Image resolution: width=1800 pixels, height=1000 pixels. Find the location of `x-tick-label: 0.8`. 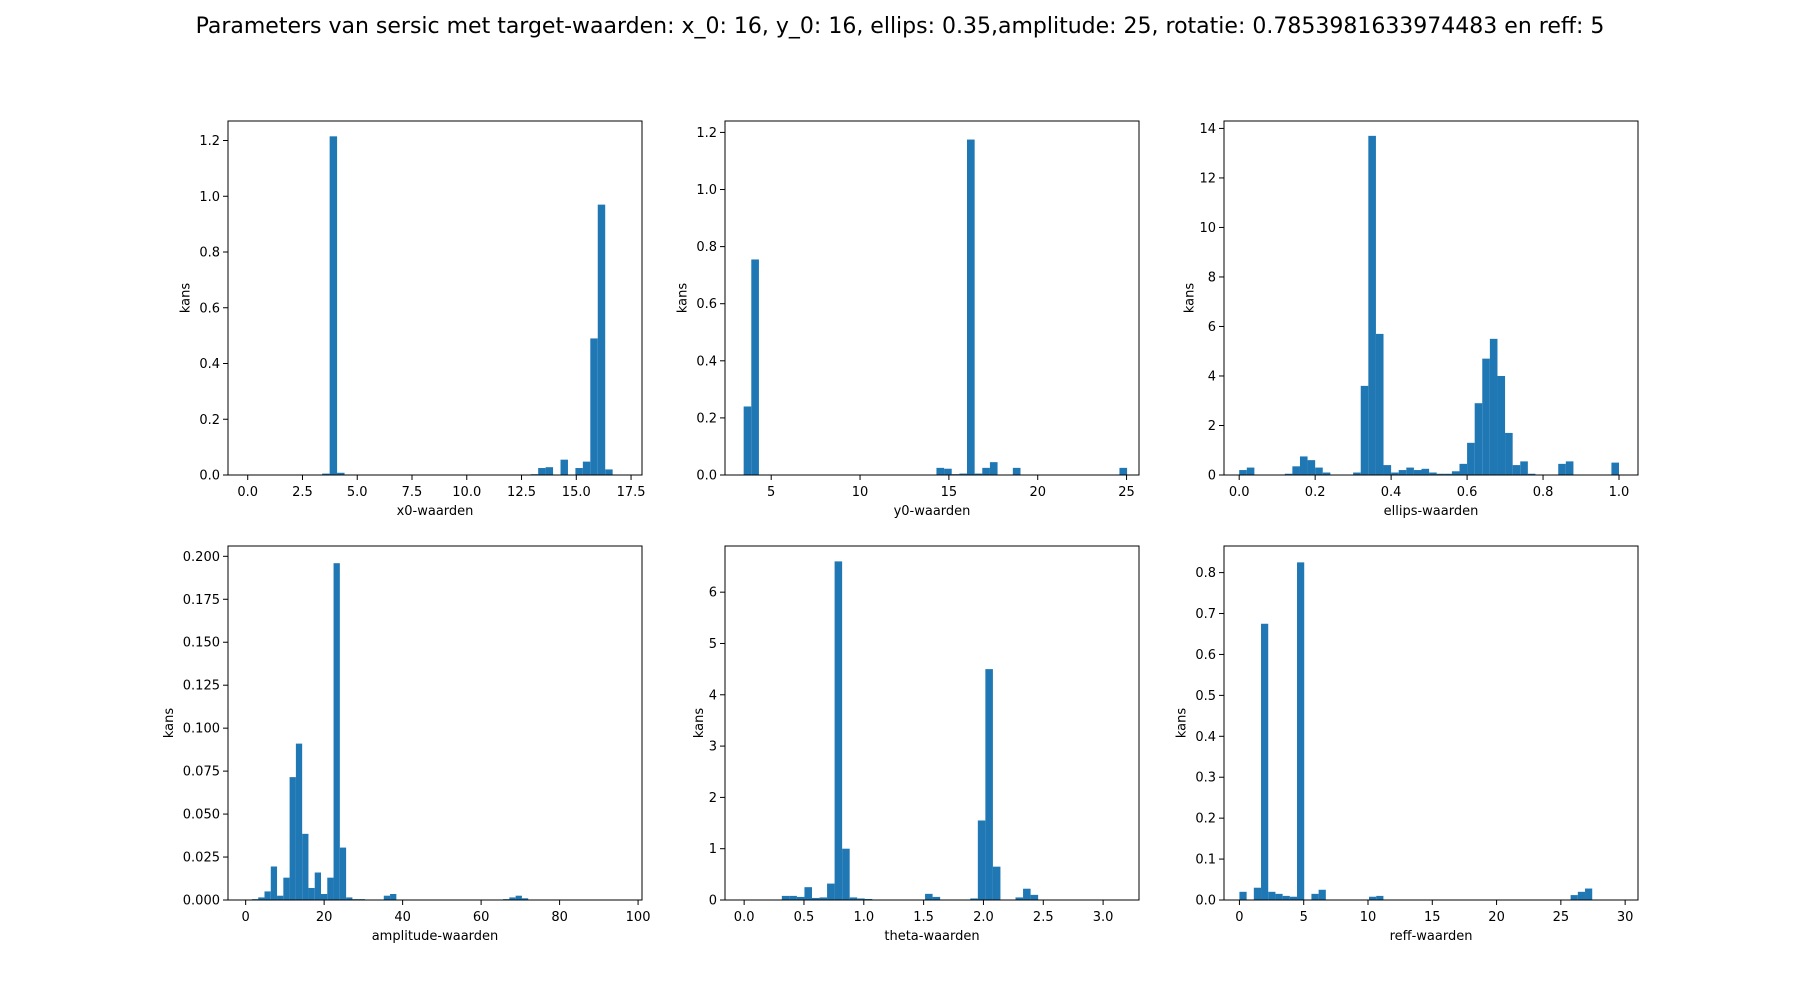

x-tick-label: 0.8 is located at coordinates (1543, 492).